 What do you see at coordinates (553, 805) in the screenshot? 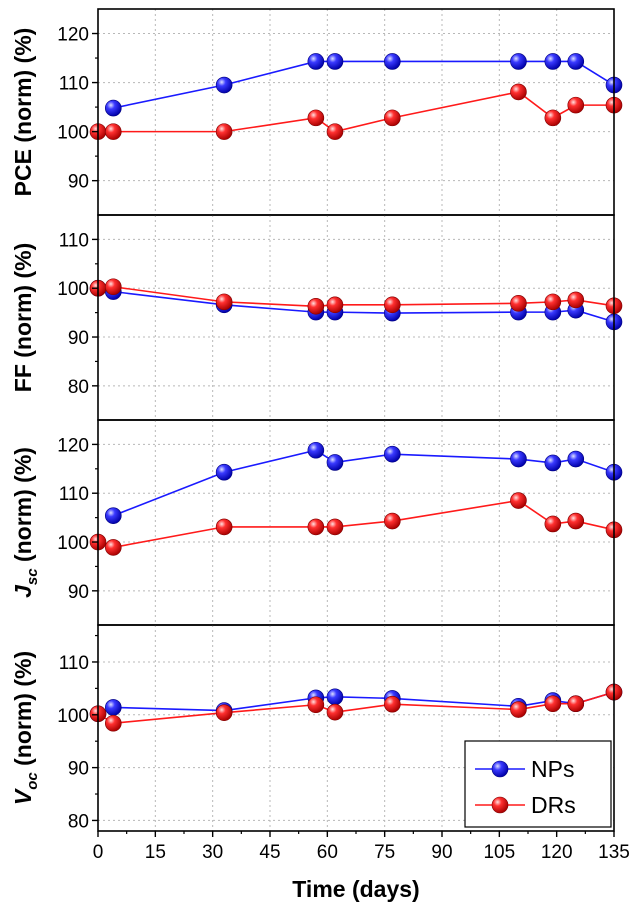
I see `legend-label-drs: DRs` at bounding box center [553, 805].